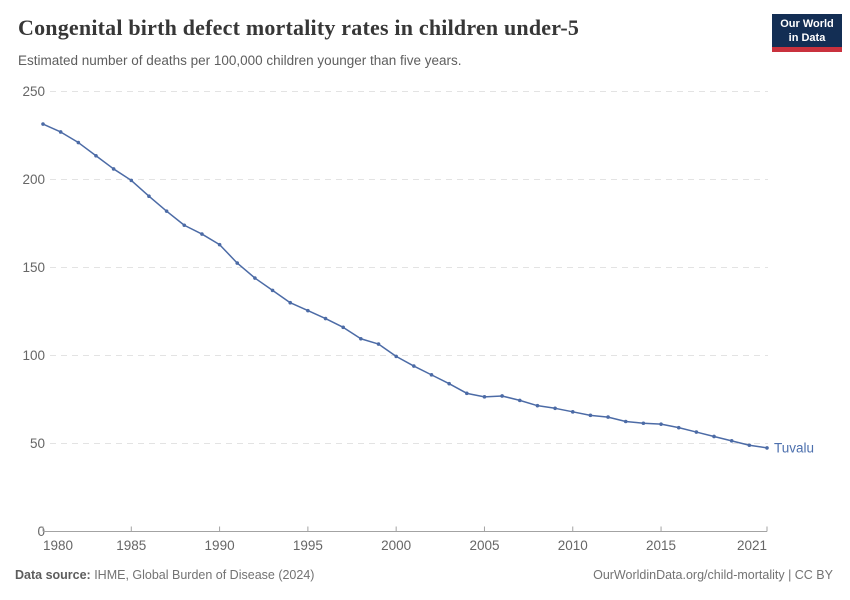 Image resolution: width=850 pixels, height=600 pixels. I want to click on owid-logo: Our World in Data, so click(807, 33).